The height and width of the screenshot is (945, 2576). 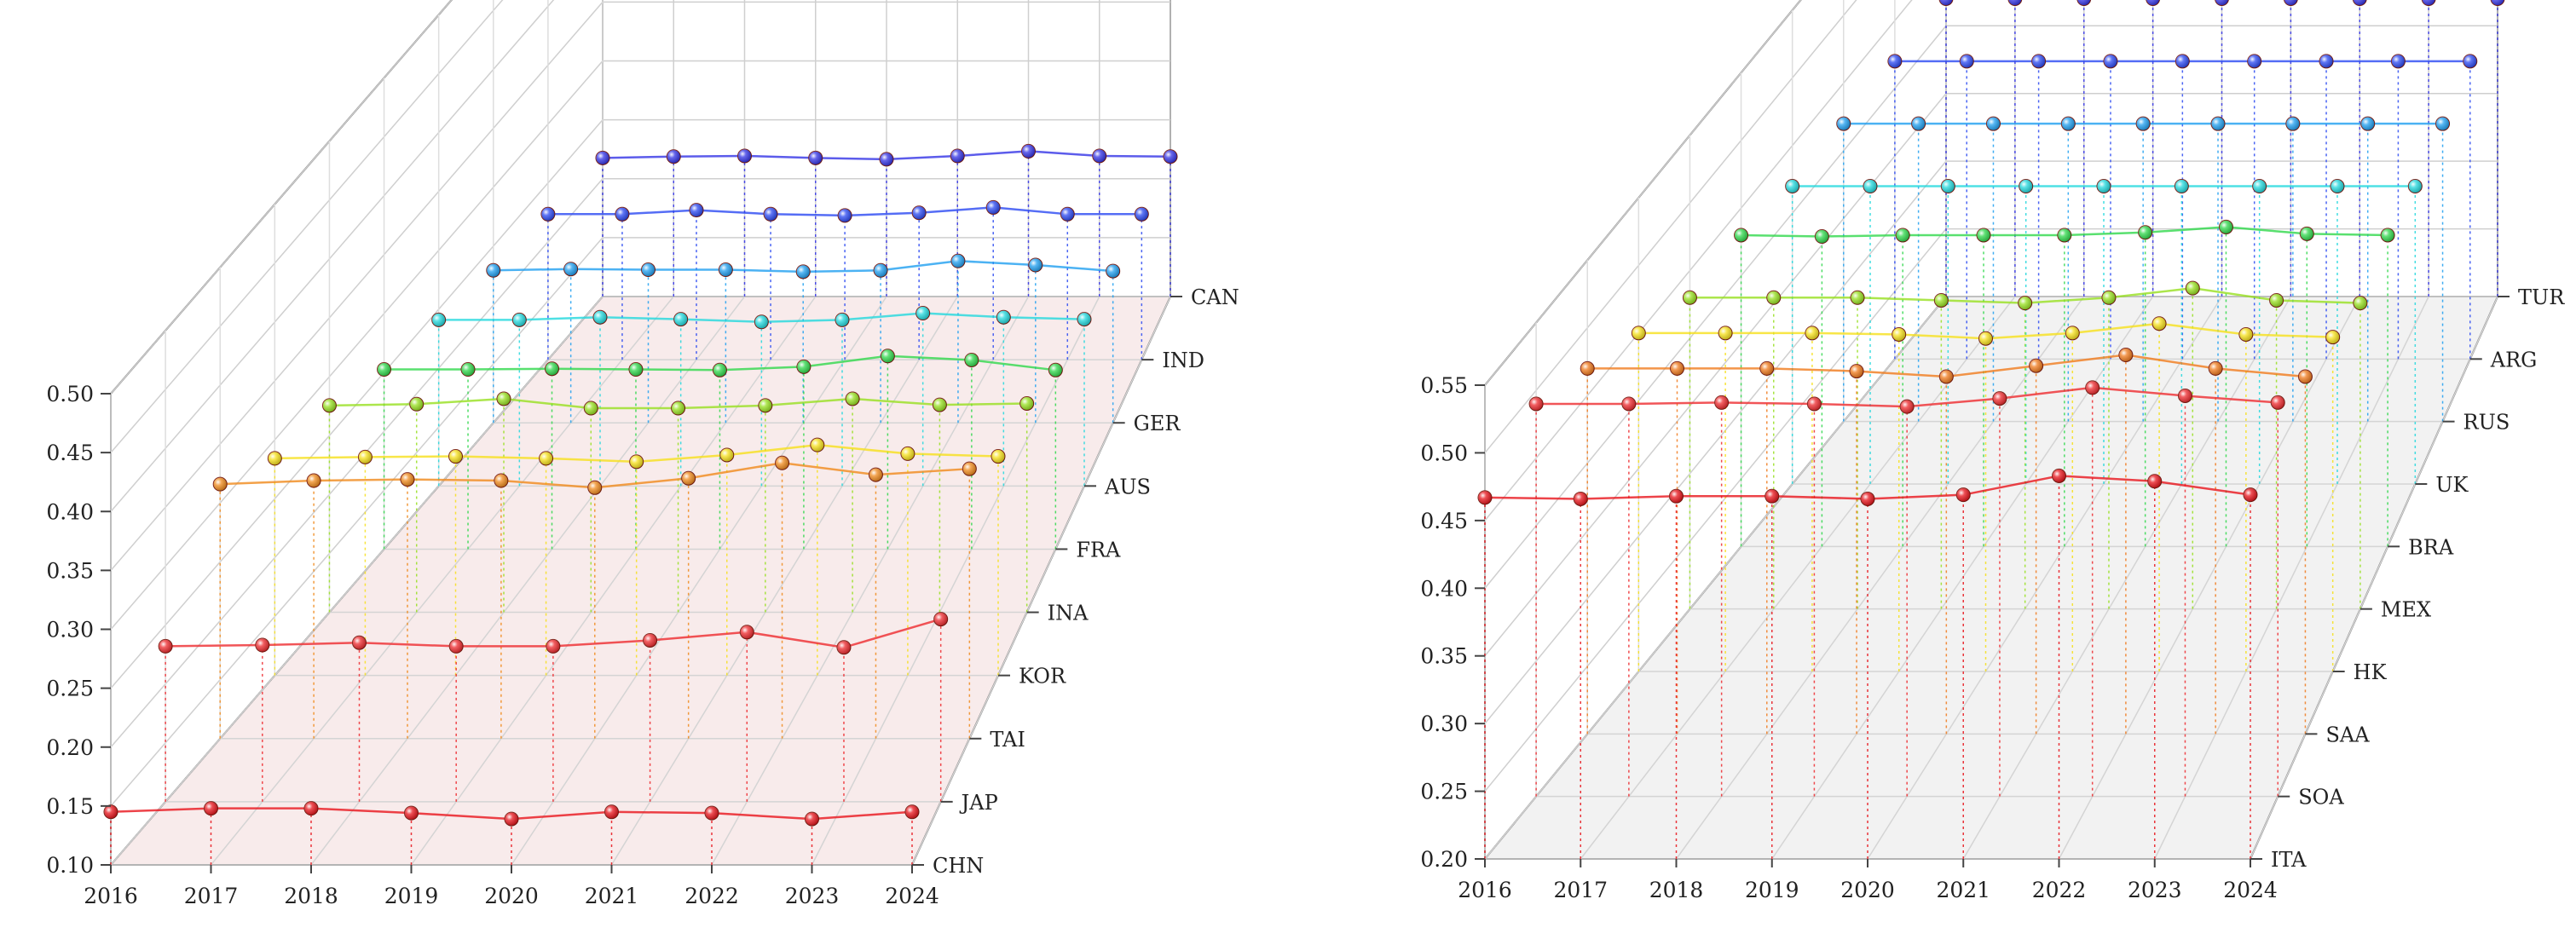 I want to click on point-shade-fra-2020, so click(x=720, y=370).